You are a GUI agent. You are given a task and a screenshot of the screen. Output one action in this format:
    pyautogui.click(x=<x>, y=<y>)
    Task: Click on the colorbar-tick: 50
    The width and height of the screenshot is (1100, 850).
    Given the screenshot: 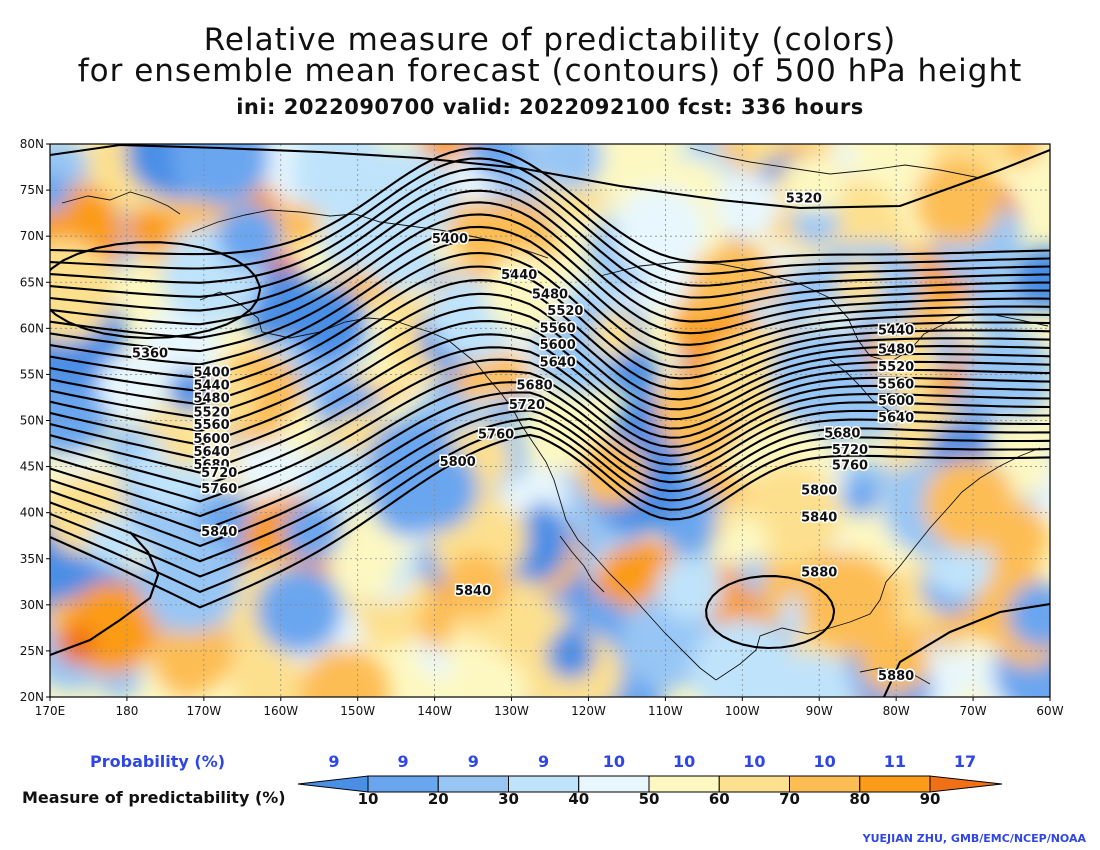 What is the action you would take?
    pyautogui.click(x=649, y=799)
    